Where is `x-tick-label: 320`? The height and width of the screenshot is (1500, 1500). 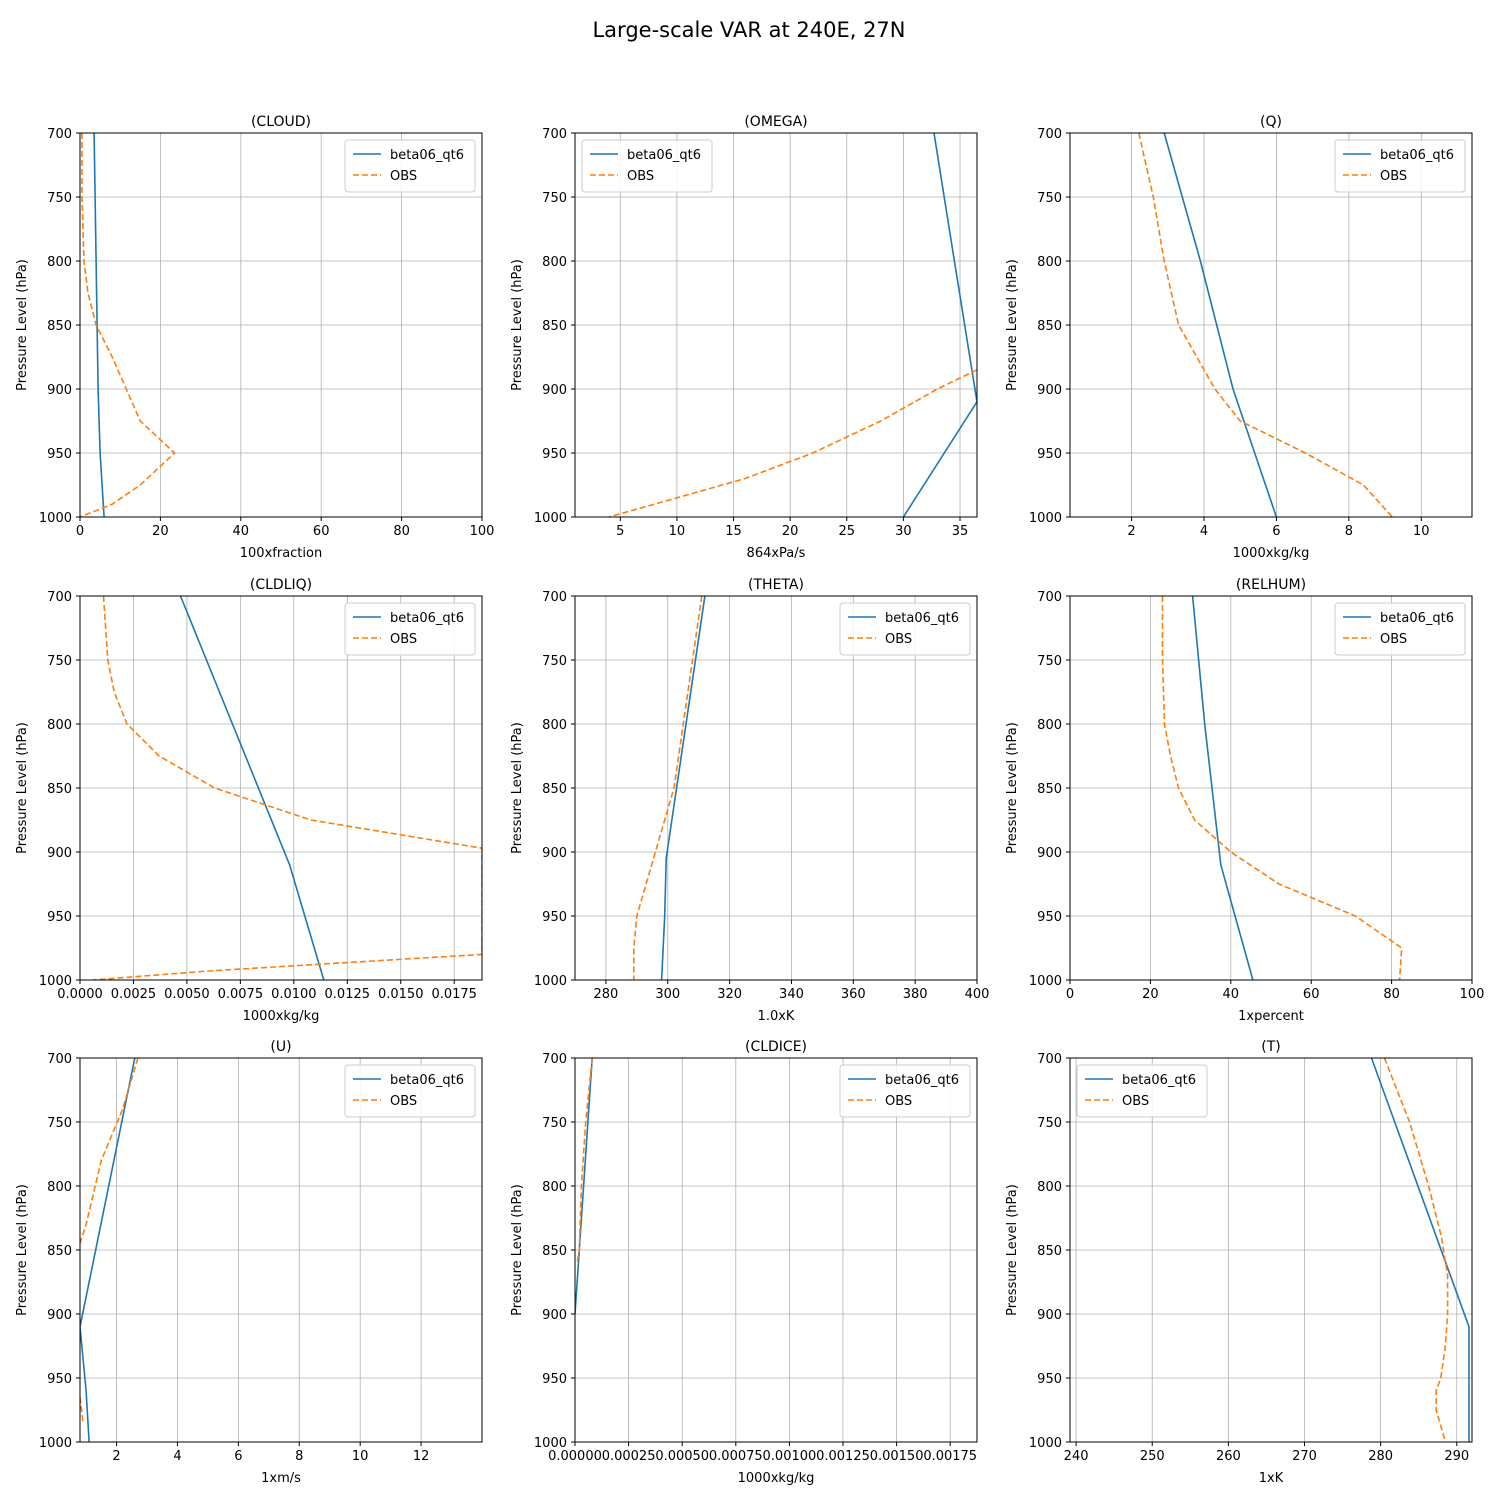 x-tick-label: 320 is located at coordinates (729, 994).